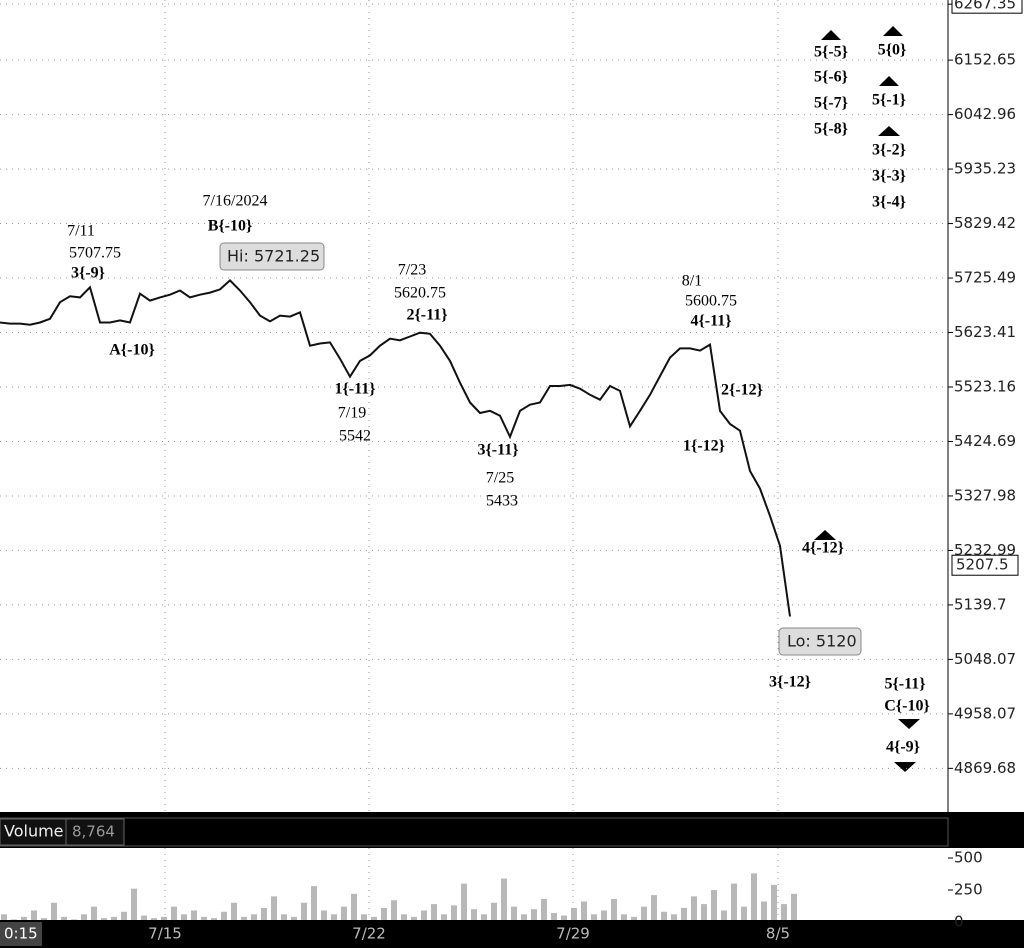 The width and height of the screenshot is (1024, 948). What do you see at coordinates (354, 389) in the screenshot?
I see `annotation: 1{-11}` at bounding box center [354, 389].